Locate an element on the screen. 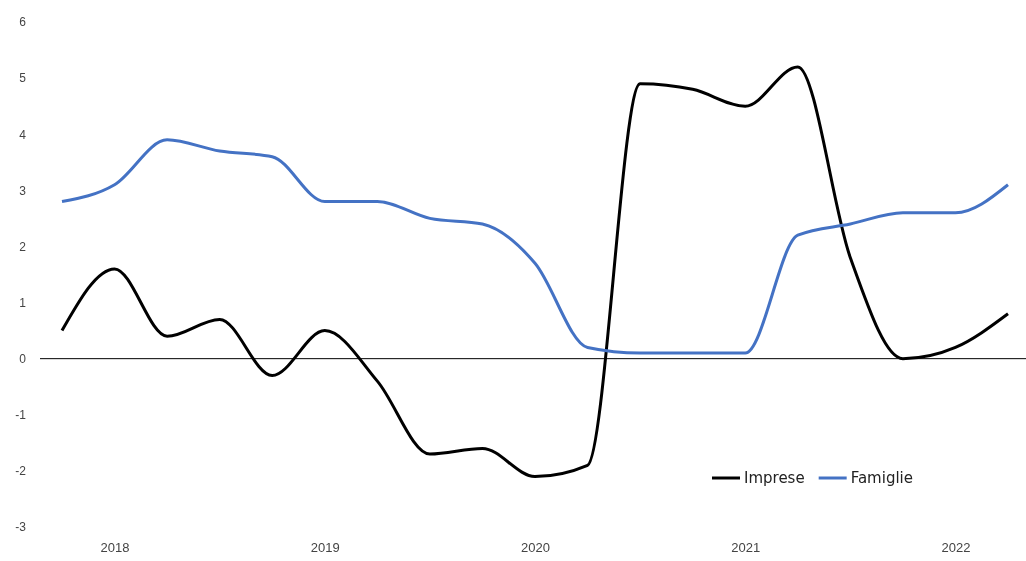 The width and height of the screenshot is (1026, 561). y-tick-label: -2 is located at coordinates (21, 471).